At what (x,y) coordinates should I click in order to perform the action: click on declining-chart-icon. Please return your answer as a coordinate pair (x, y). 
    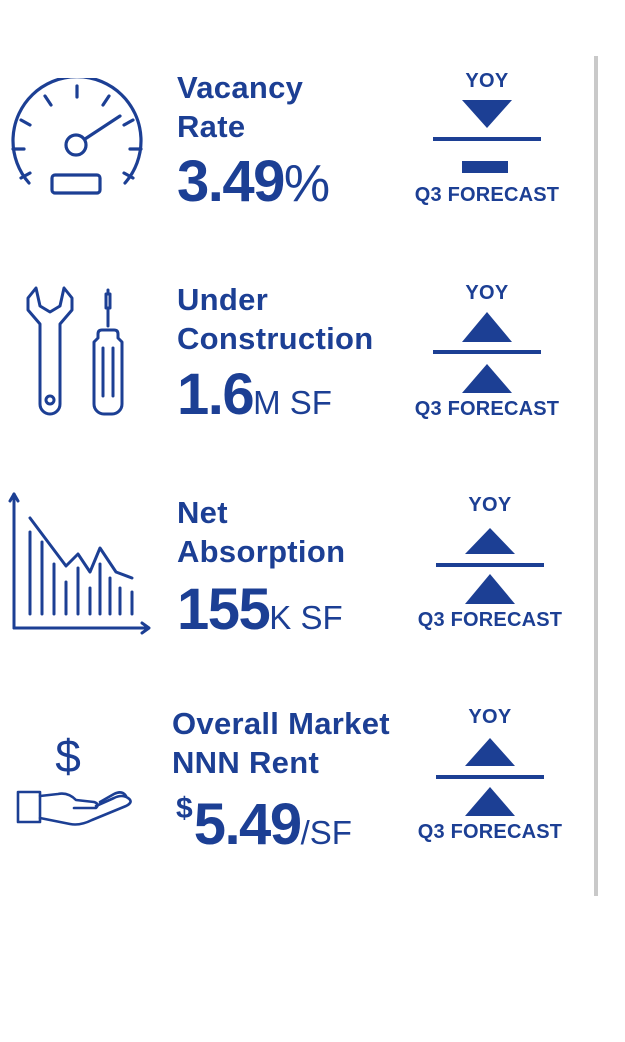
    Looking at the image, I should click on (81, 564).